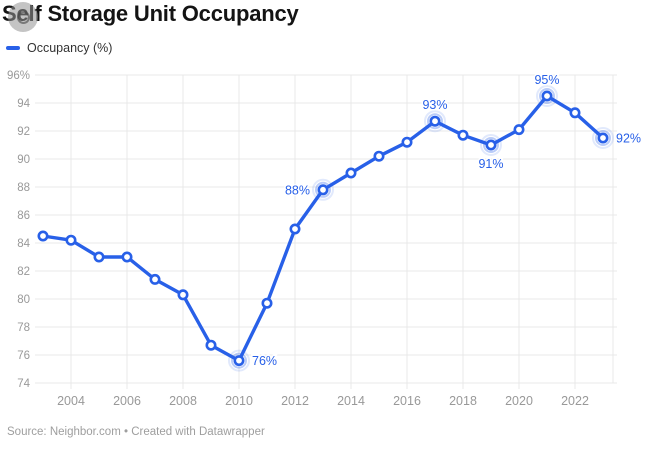 This screenshot has height=450, width=646. What do you see at coordinates (23, 356) in the screenshot?
I see `y-axis-tick-label: 76` at bounding box center [23, 356].